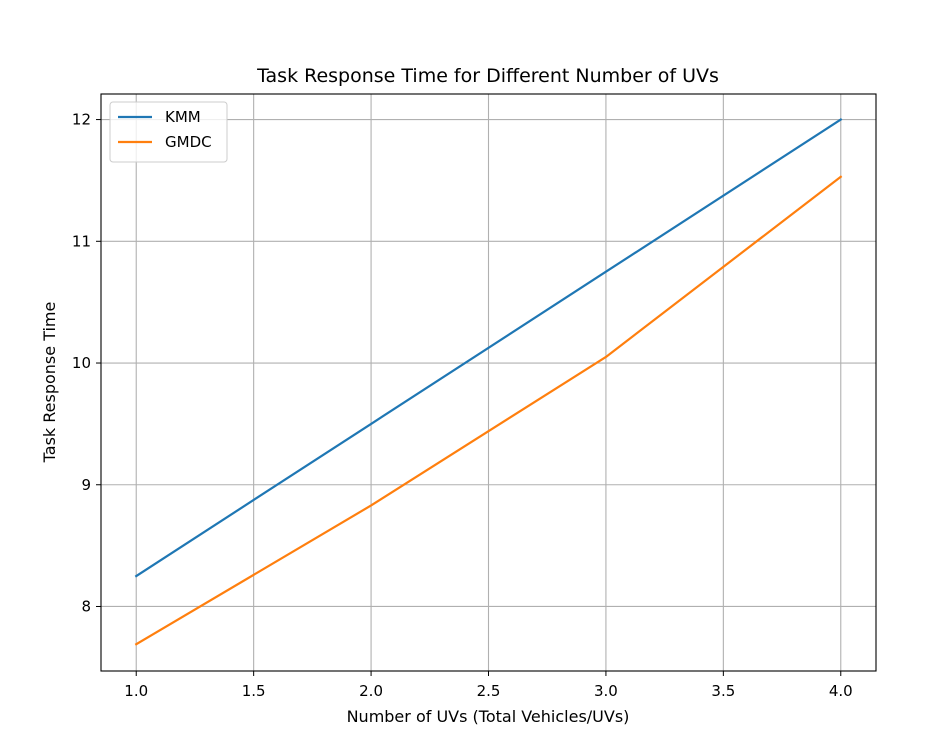  What do you see at coordinates (49, 383) in the screenshot?
I see `y-axis-label: Task Response Time` at bounding box center [49, 383].